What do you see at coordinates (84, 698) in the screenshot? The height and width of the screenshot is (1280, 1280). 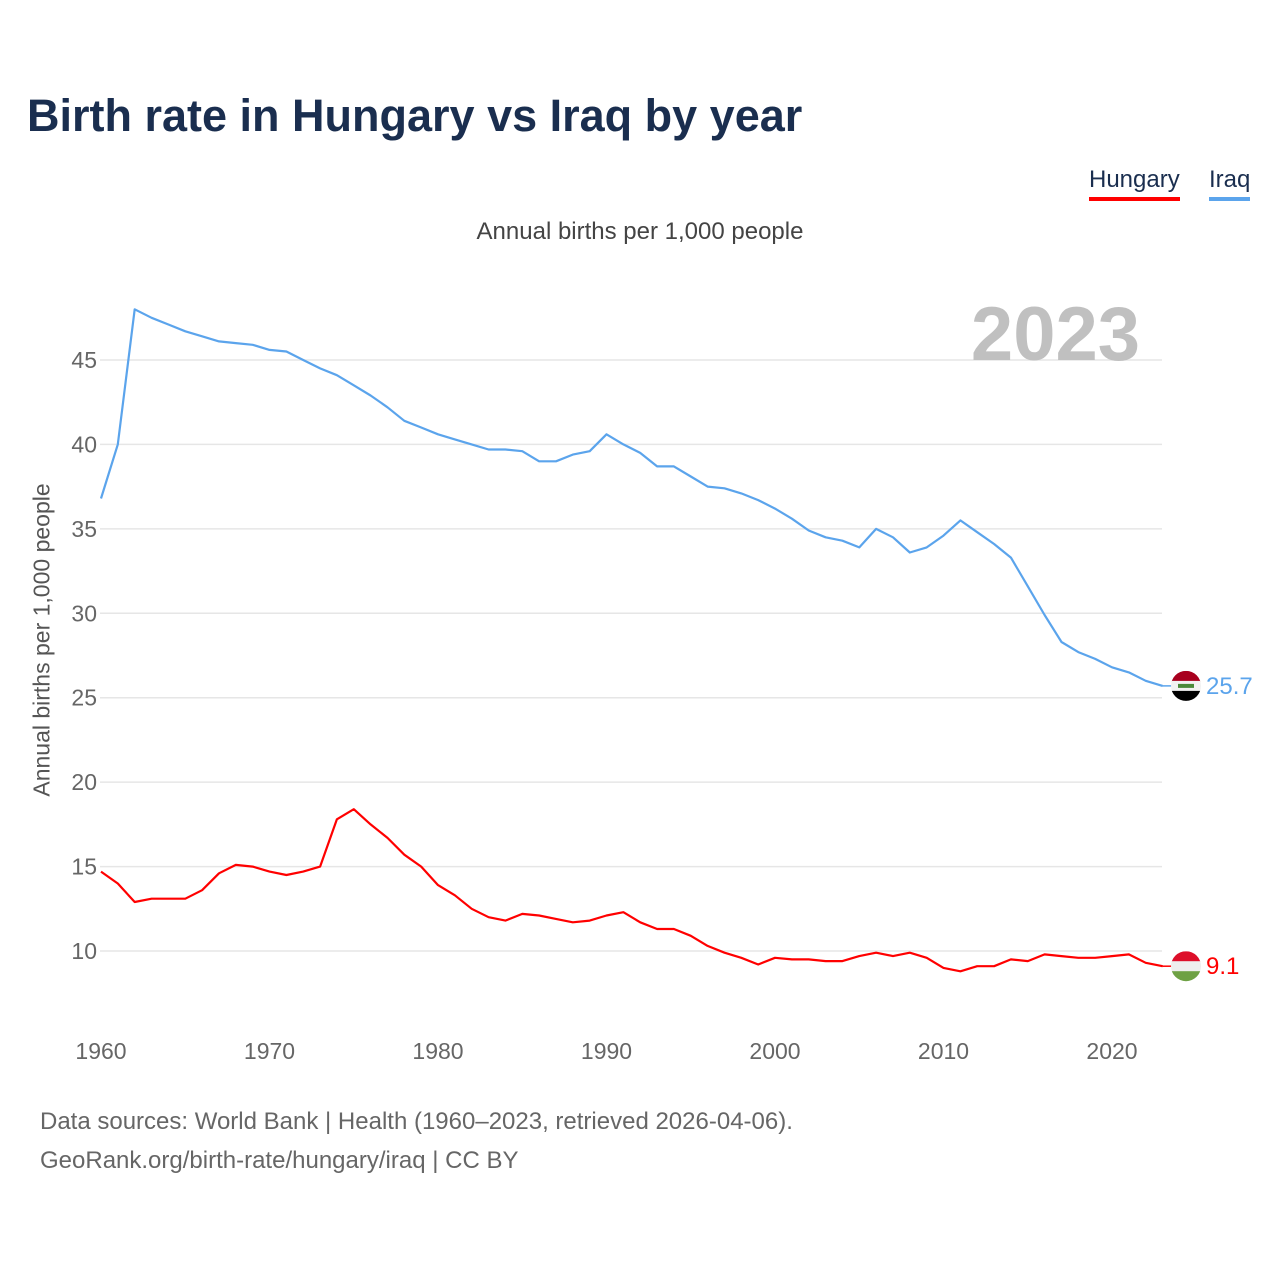 I see `y-tick-label: 25` at bounding box center [84, 698].